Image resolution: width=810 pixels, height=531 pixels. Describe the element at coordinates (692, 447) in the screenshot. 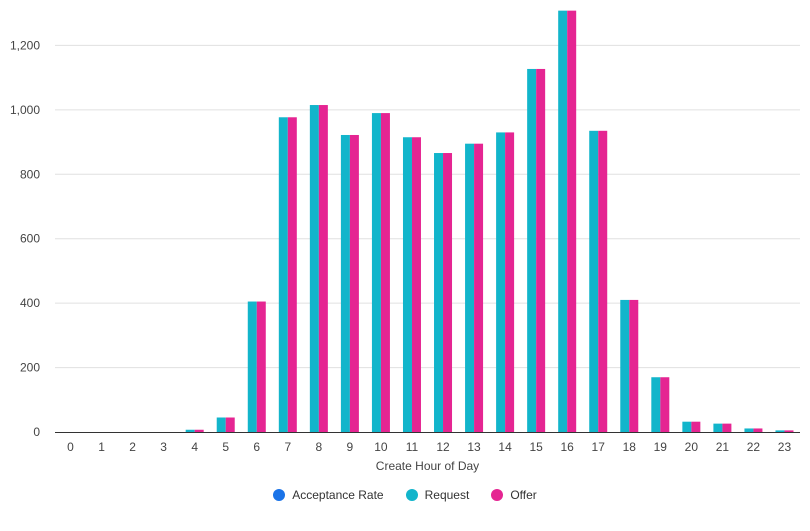

I see `x-tick-label: 20` at that location.